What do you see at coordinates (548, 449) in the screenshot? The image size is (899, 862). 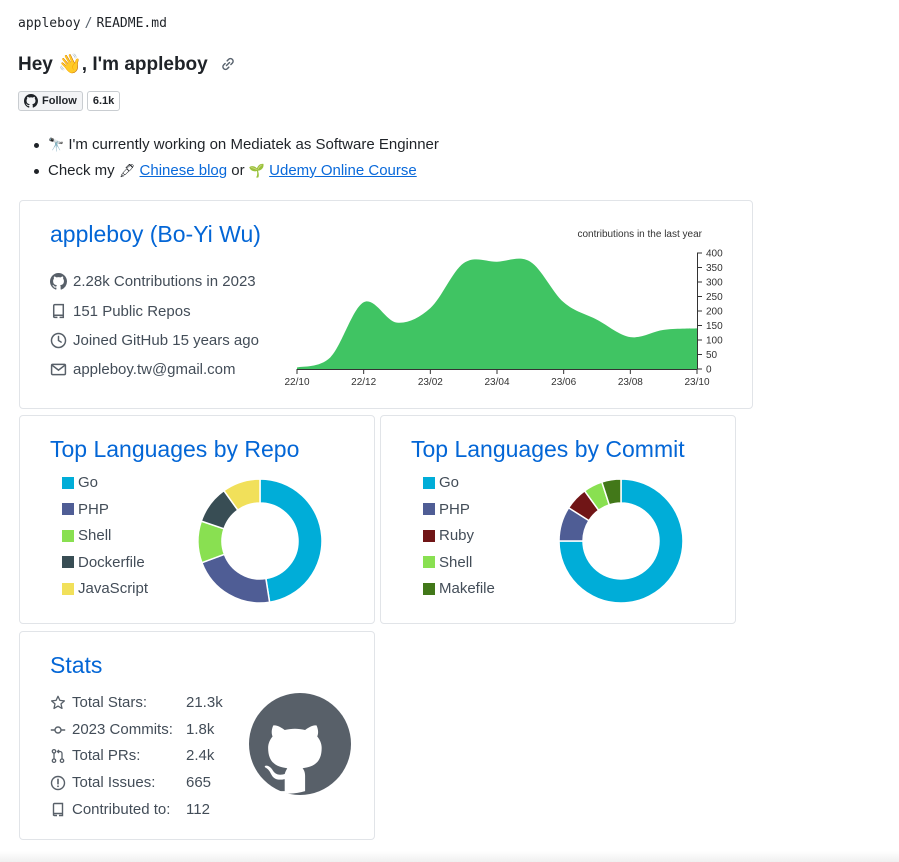 I see `languages-commit-title: Top Languages by Commit` at bounding box center [548, 449].